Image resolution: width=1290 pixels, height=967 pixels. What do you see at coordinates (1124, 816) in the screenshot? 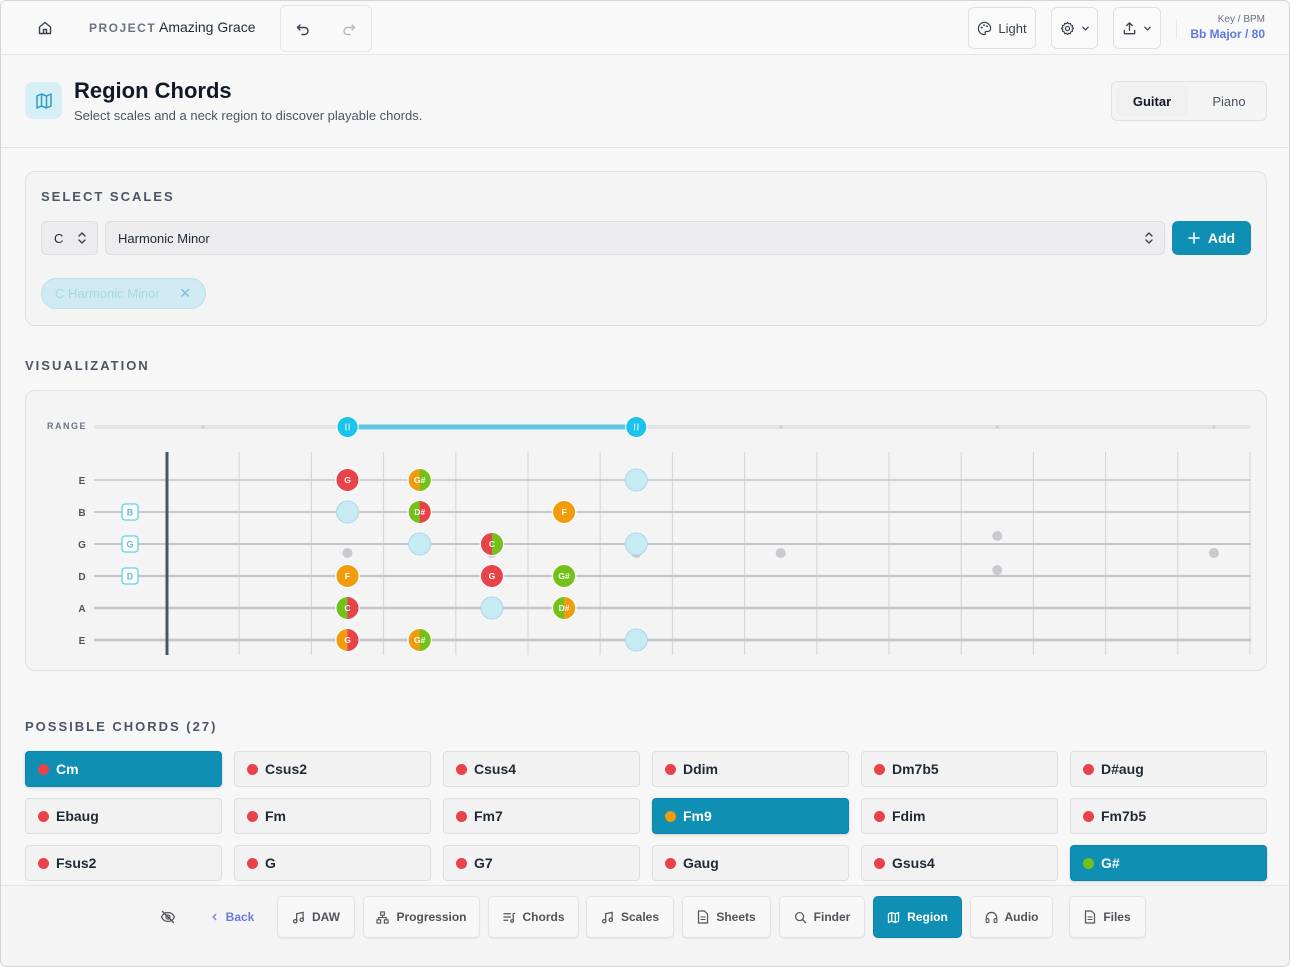
I see `chord-name: Fm7b5` at bounding box center [1124, 816].